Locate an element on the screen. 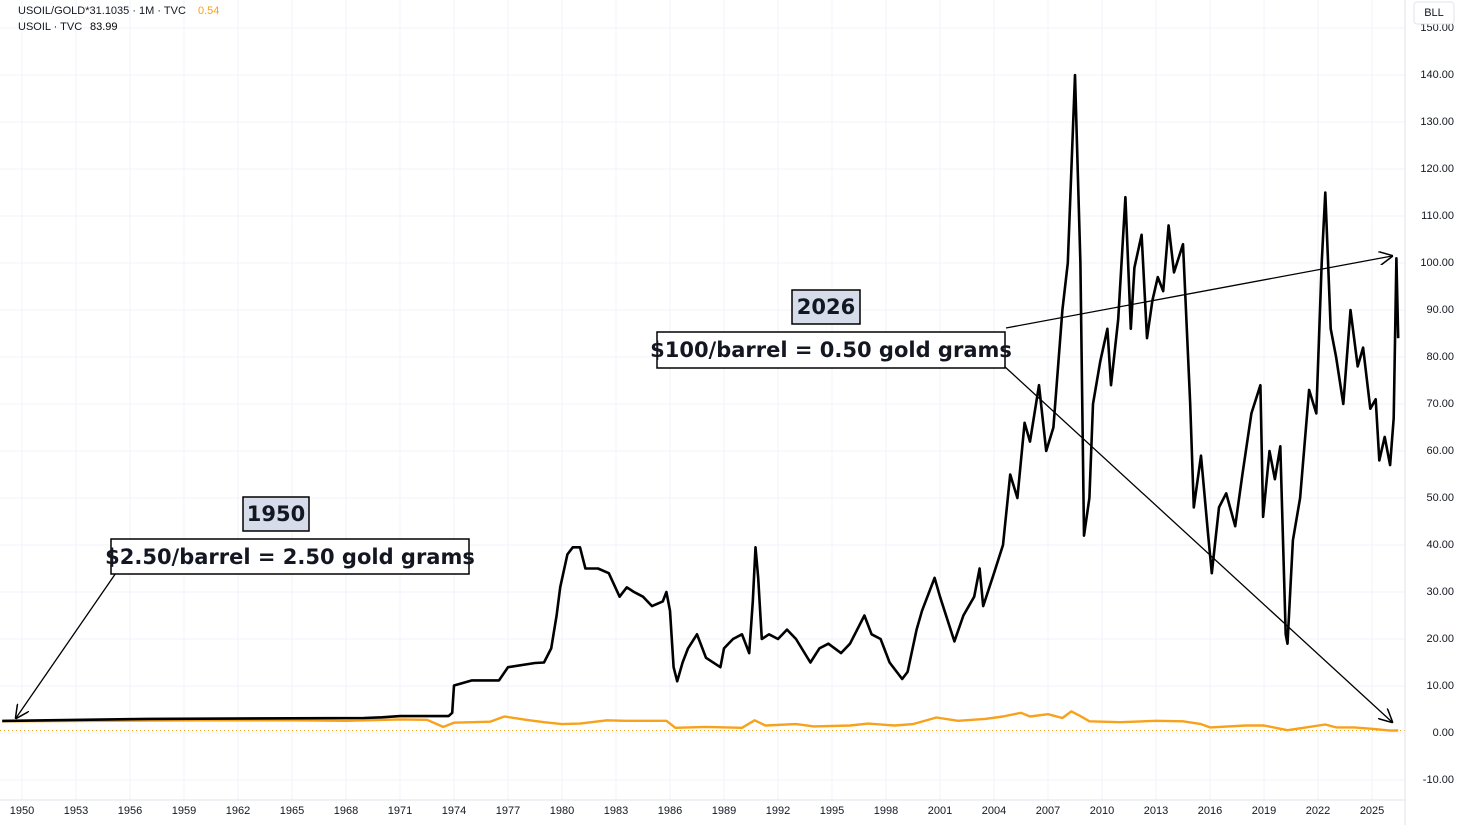 Image resolution: width=1475 pixels, height=825 pixels. y-tick-label: 30.00 is located at coordinates (1440, 592).